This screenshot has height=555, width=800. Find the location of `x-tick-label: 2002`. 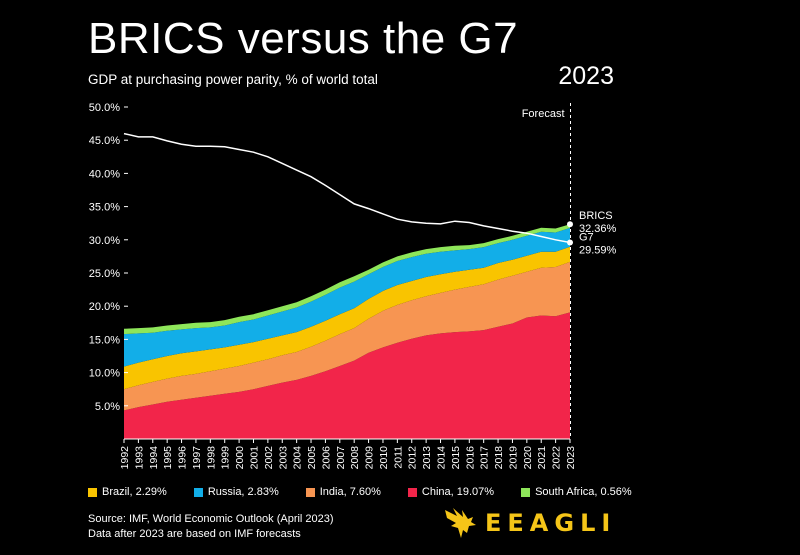

x-tick-label: 2002 is located at coordinates (269, 458).